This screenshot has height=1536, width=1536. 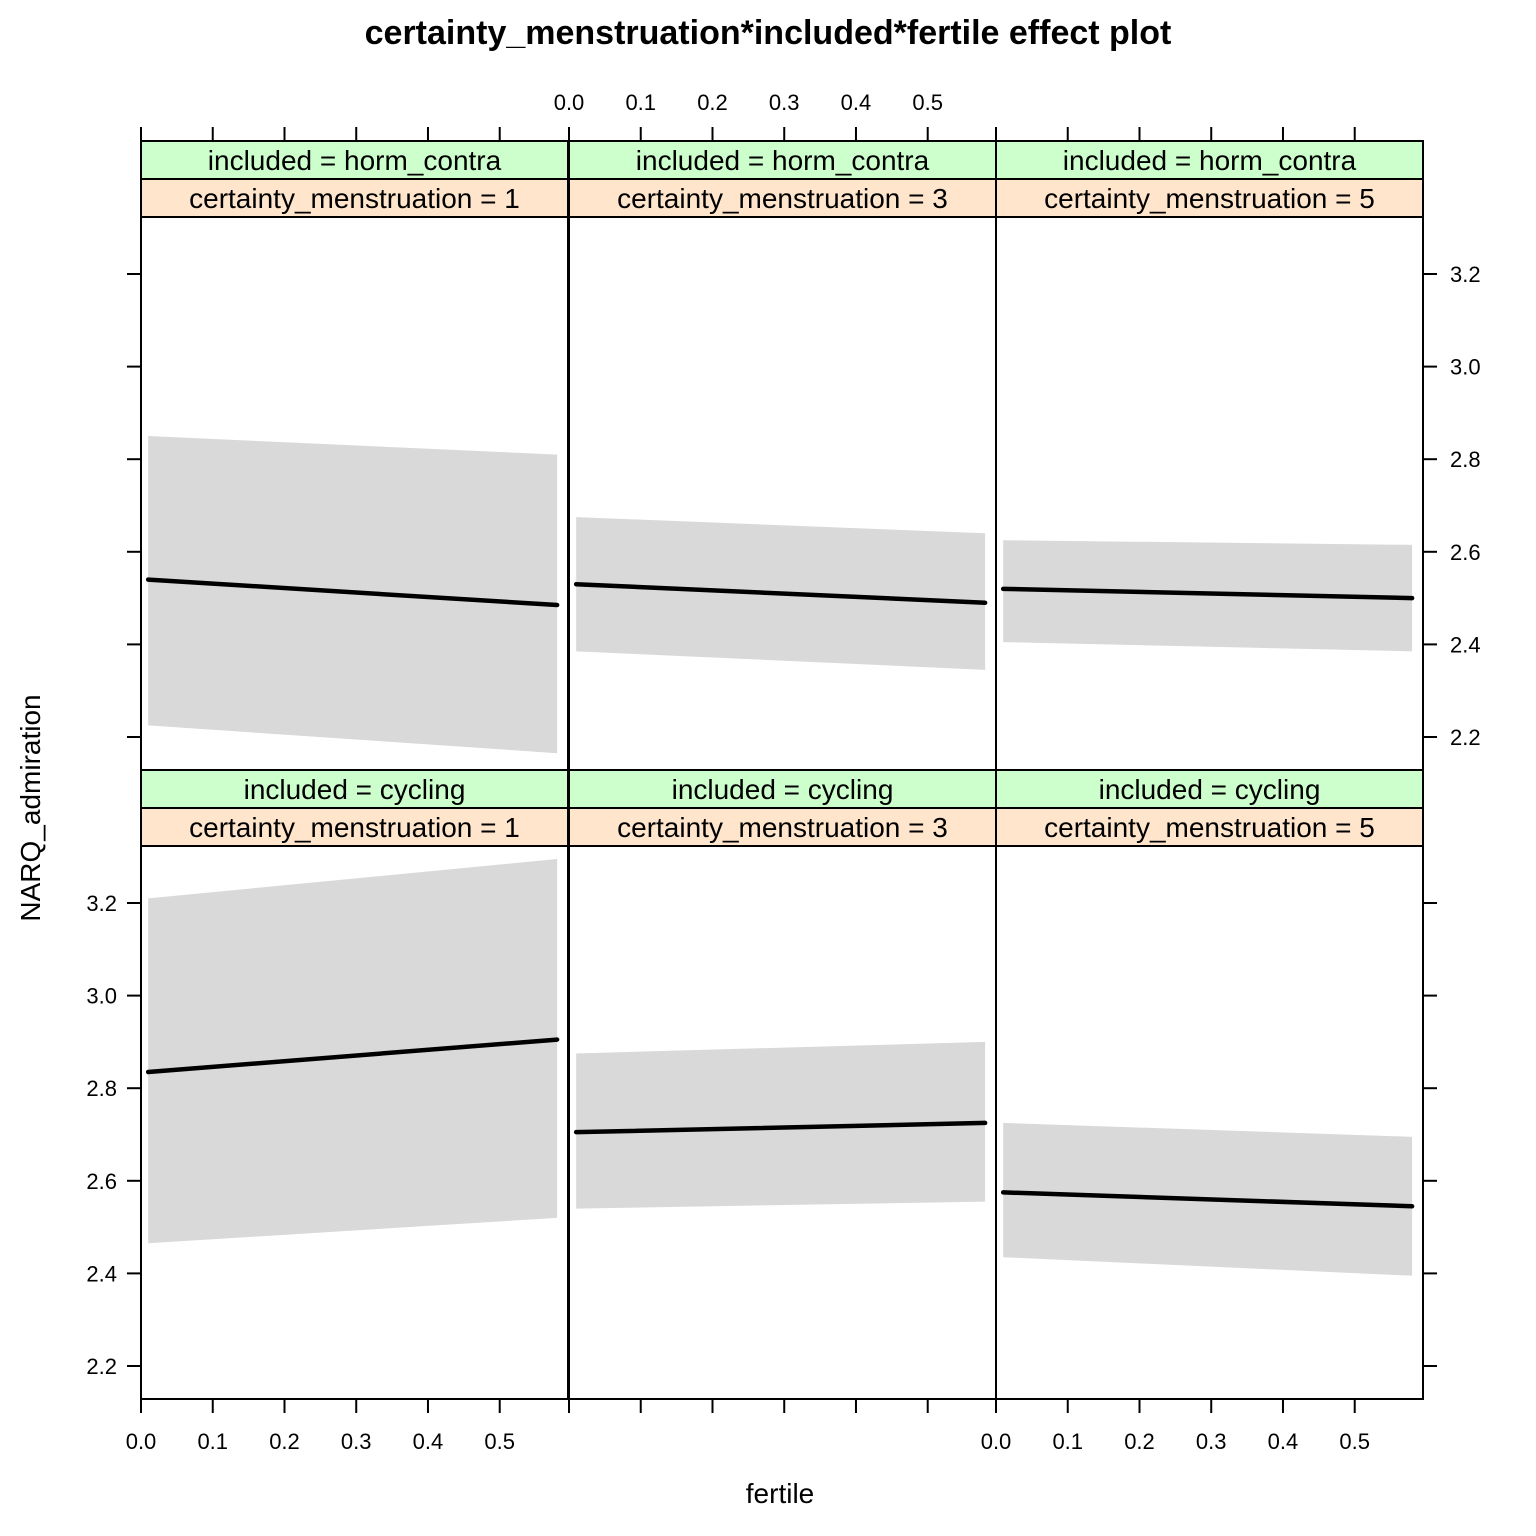 What do you see at coordinates (927, 102) in the screenshot?
I see `x-tick-label-top: 0.5` at bounding box center [927, 102].